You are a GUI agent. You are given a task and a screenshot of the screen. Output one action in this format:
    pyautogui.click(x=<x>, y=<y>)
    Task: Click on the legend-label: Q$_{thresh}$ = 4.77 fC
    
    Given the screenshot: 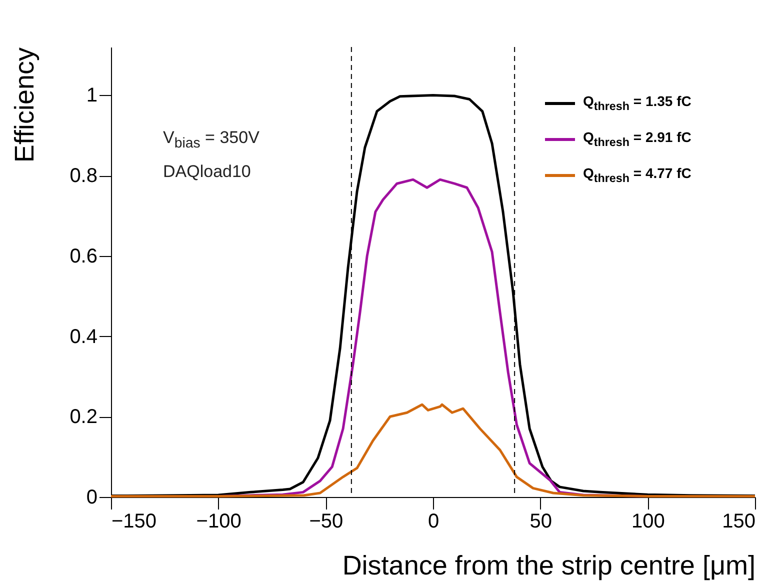 What is the action you would take?
    pyautogui.click(x=637, y=175)
    